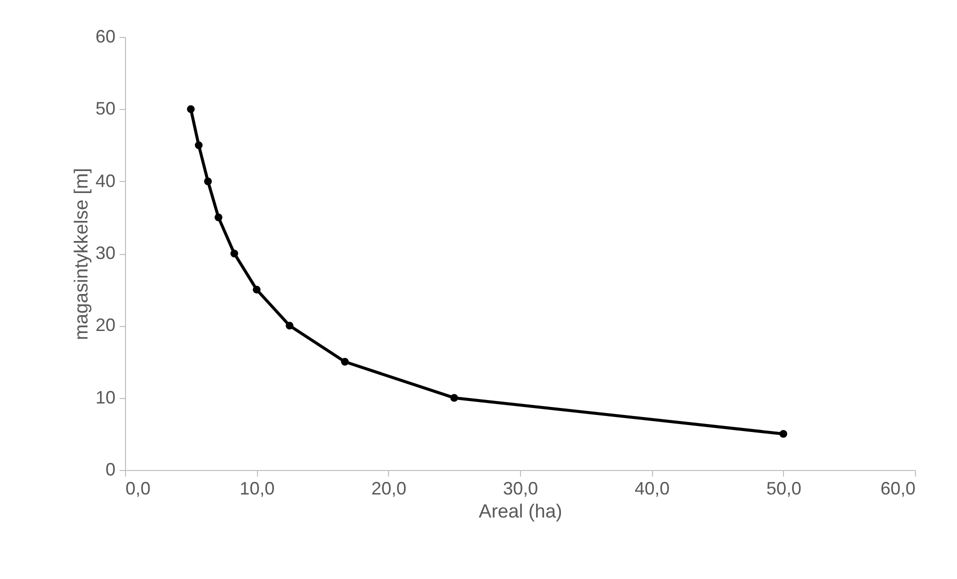 The width and height of the screenshot is (957, 579). Describe the element at coordinates (138, 488) in the screenshot. I see `x-tick-label: 0,0` at that location.